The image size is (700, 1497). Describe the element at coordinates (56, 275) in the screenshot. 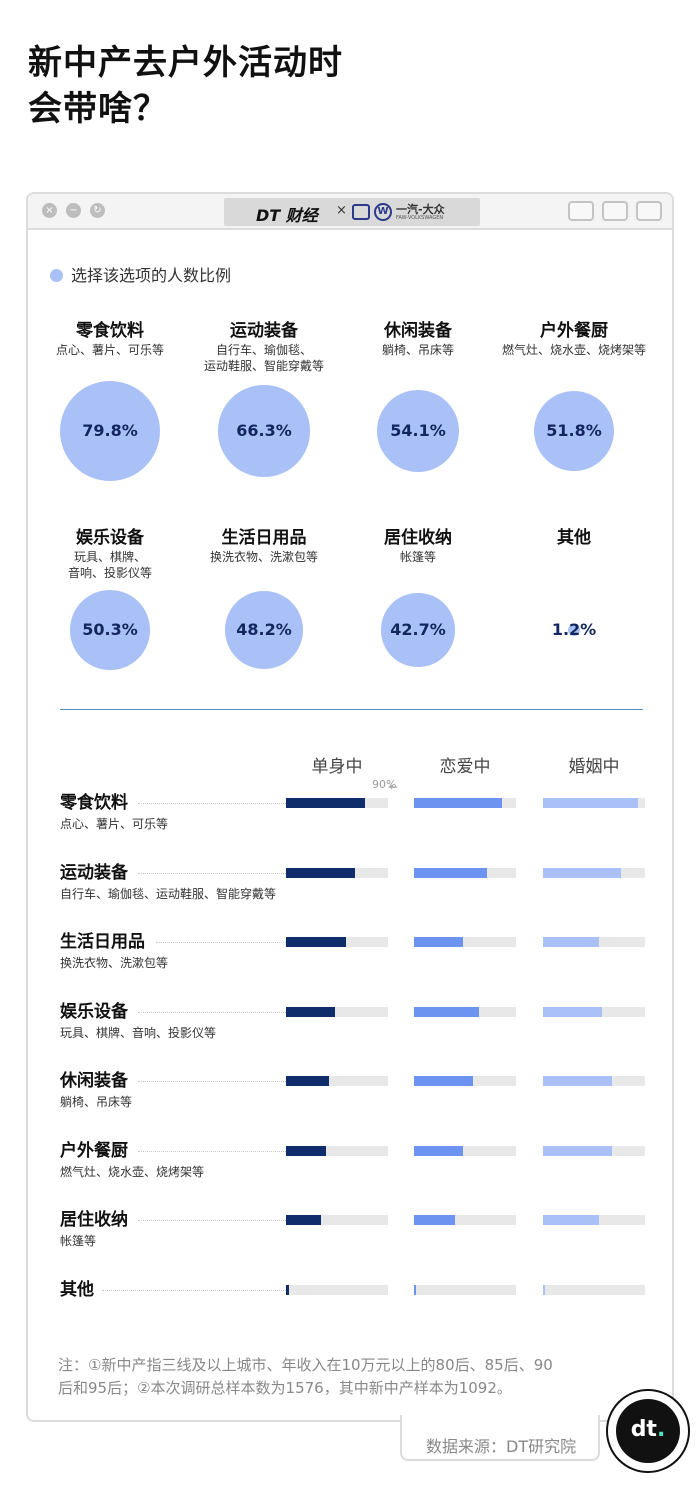

I see `legend-swatch` at that location.